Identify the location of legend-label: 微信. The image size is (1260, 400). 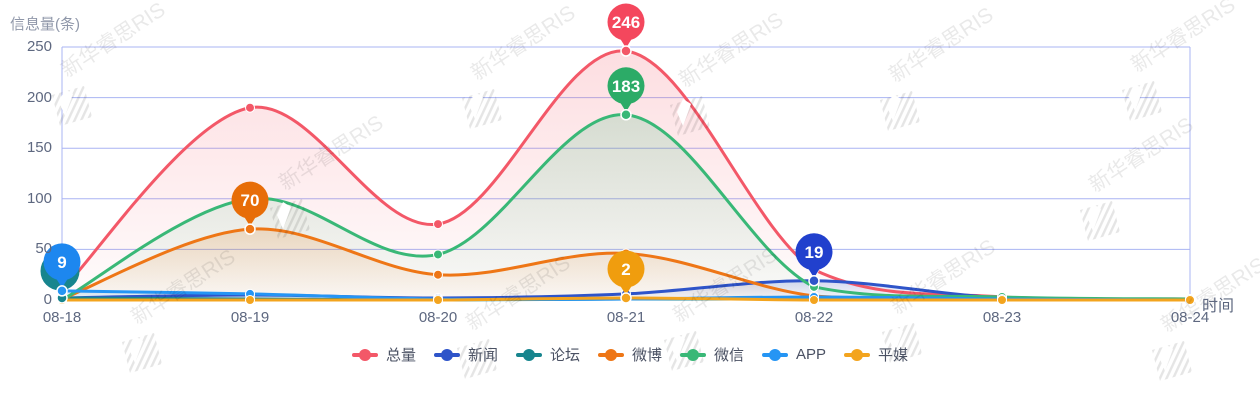
(729, 355).